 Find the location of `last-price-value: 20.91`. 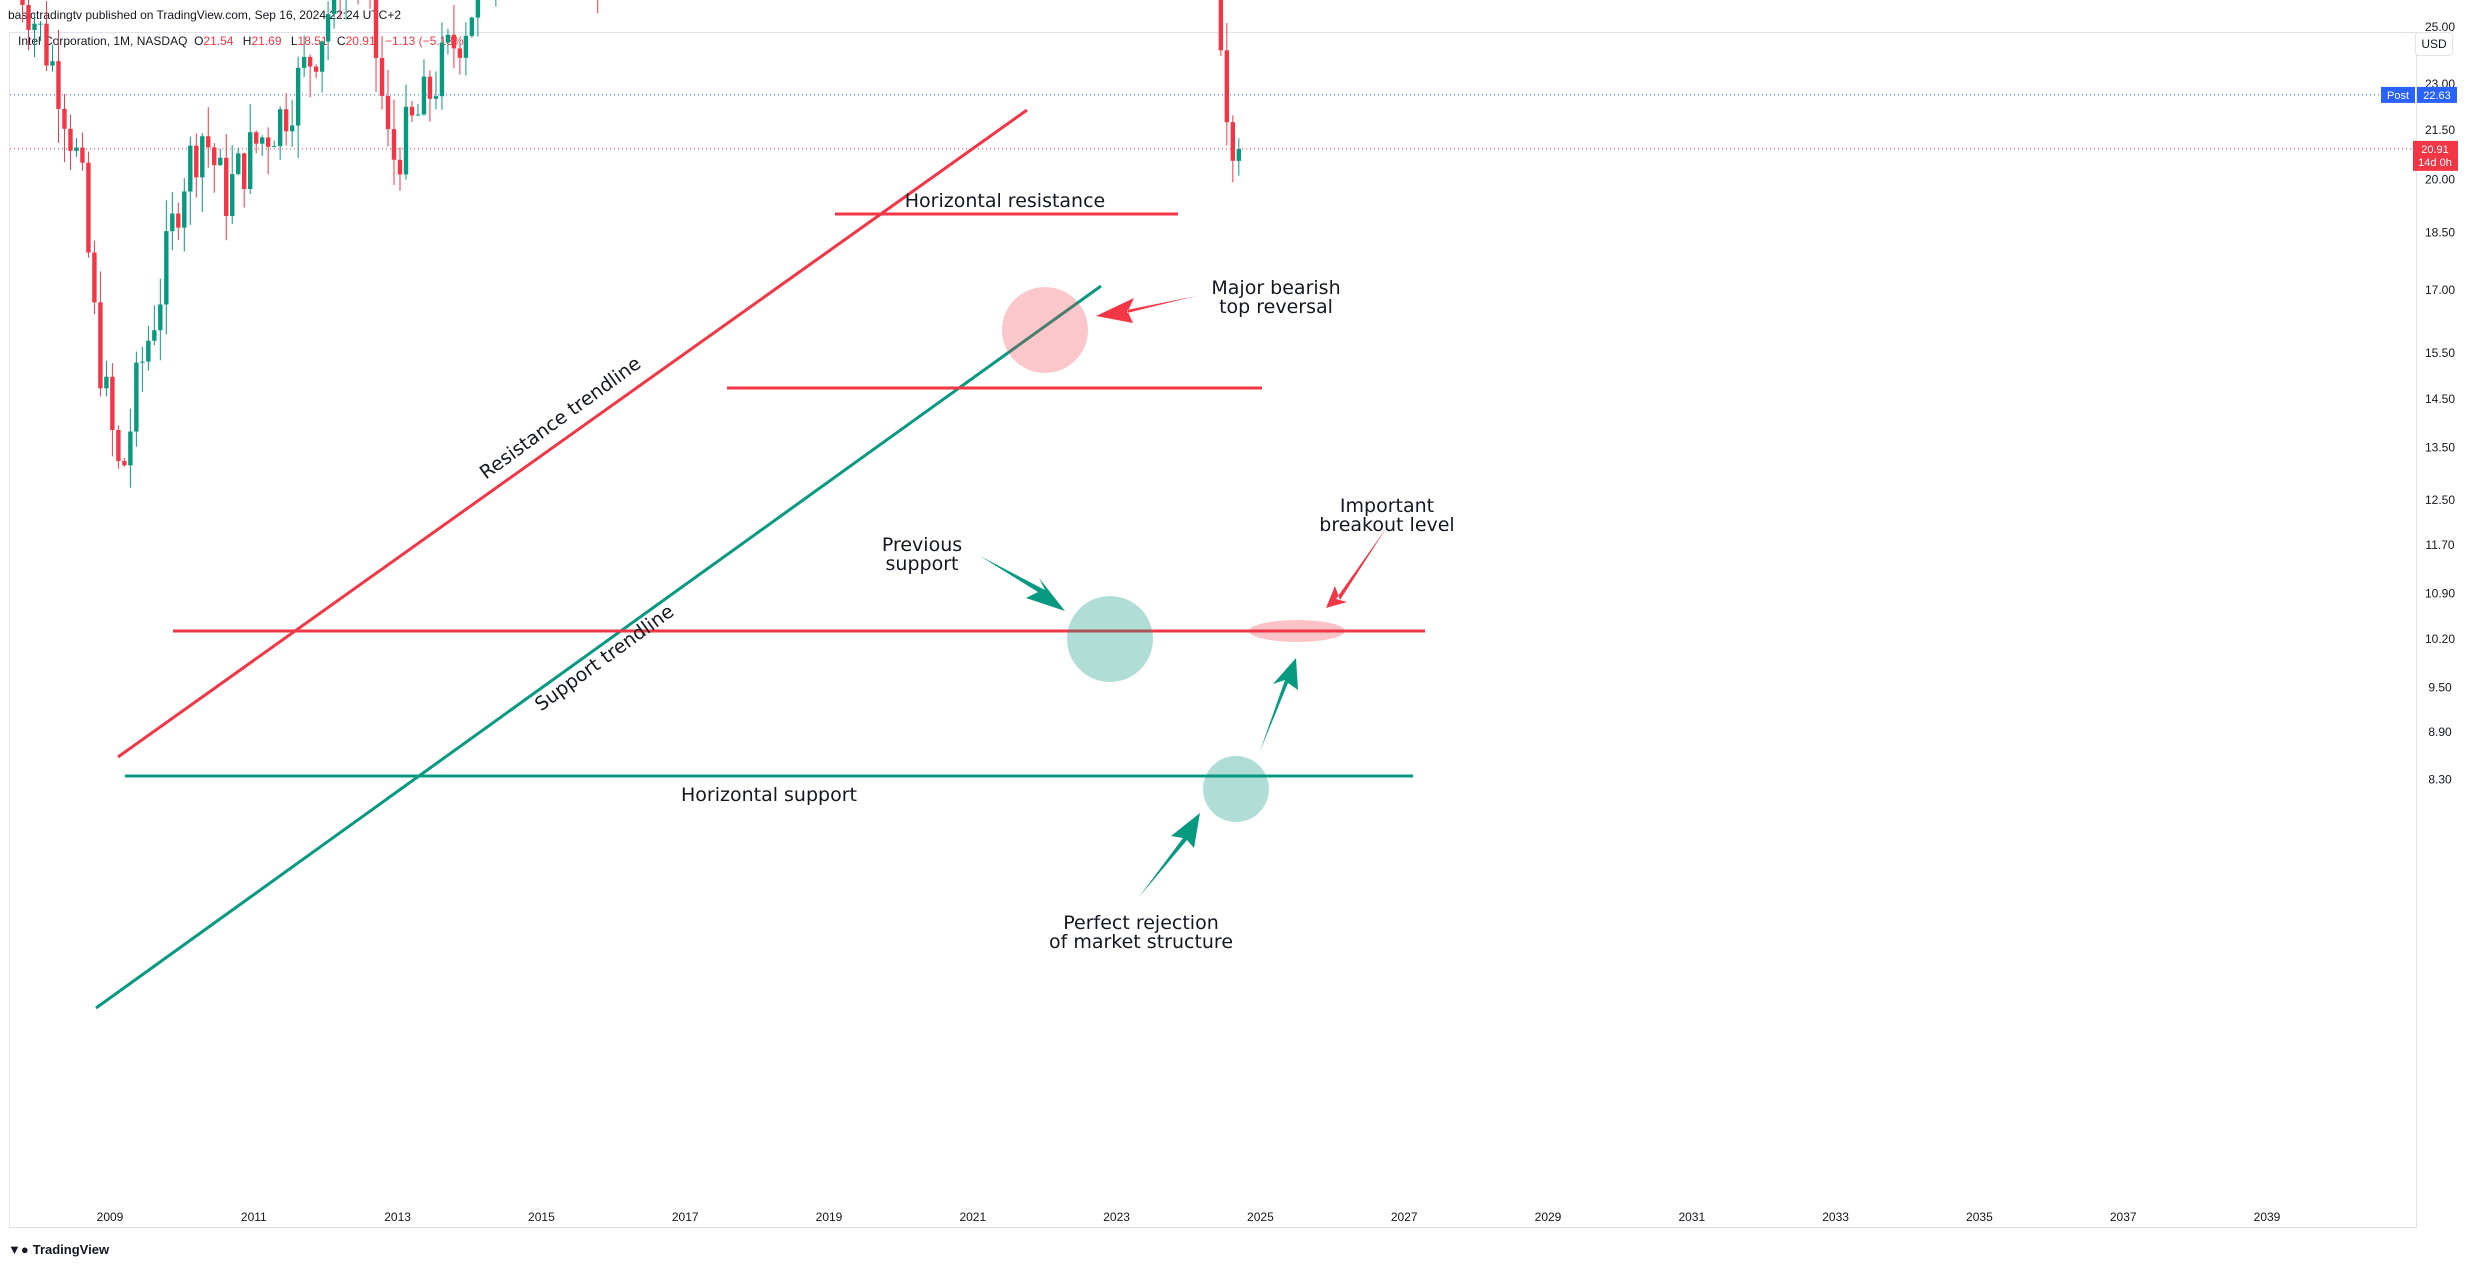

last-price-value: 20.91 is located at coordinates (2435, 150).